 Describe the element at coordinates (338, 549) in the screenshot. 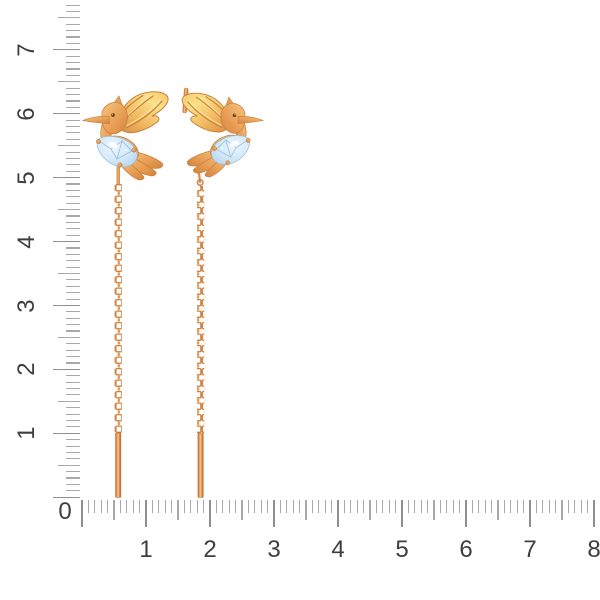

I see `horizontal-ruler-number: 4` at that location.